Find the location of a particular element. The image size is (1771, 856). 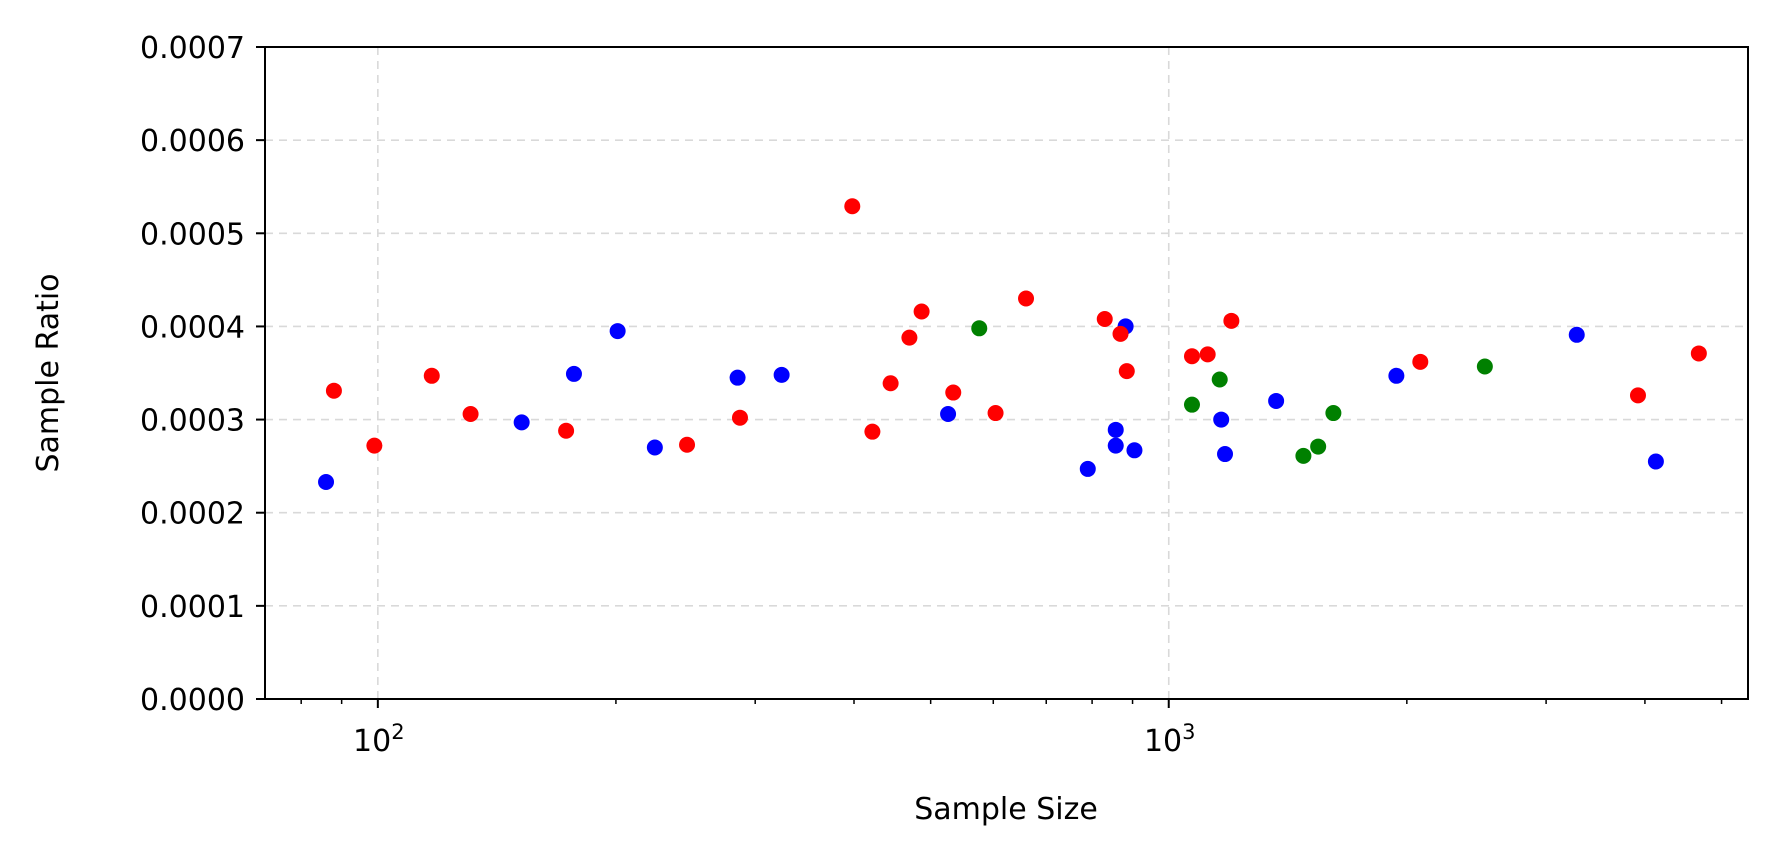

x-tick-label: 10² is located at coordinates (379, 739).